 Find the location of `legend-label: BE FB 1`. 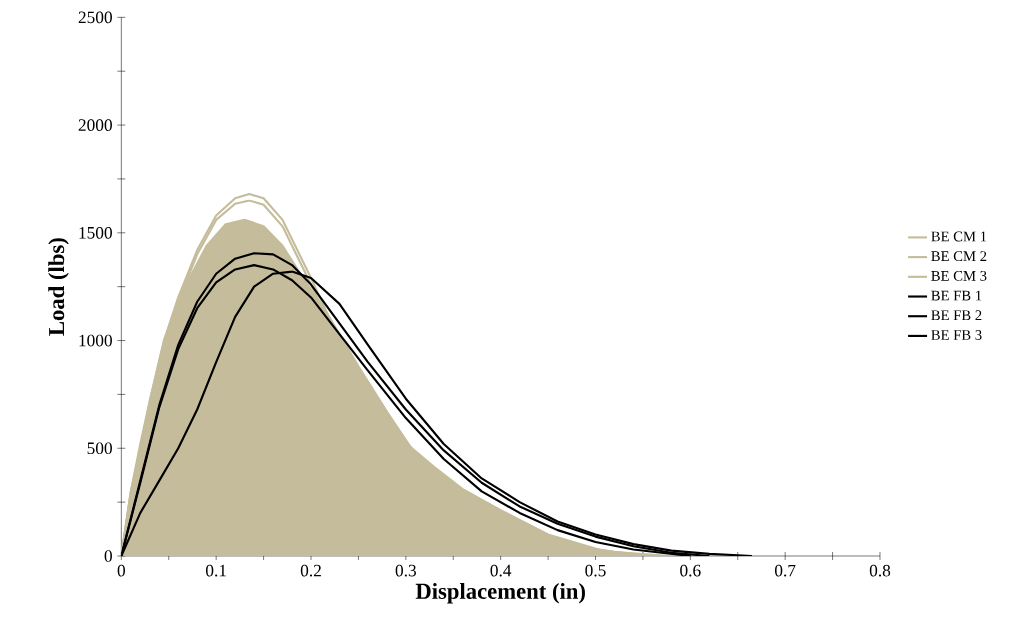

legend-label: BE FB 1 is located at coordinates (956, 295).